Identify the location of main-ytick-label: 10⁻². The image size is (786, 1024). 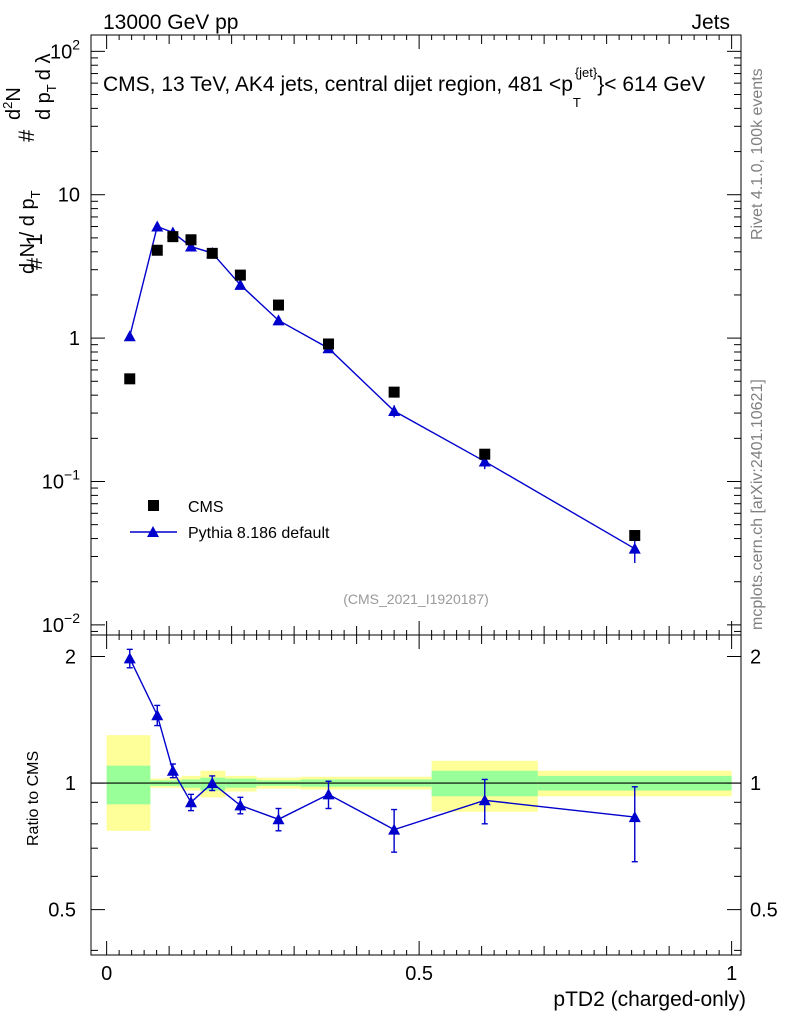
(61, 623).